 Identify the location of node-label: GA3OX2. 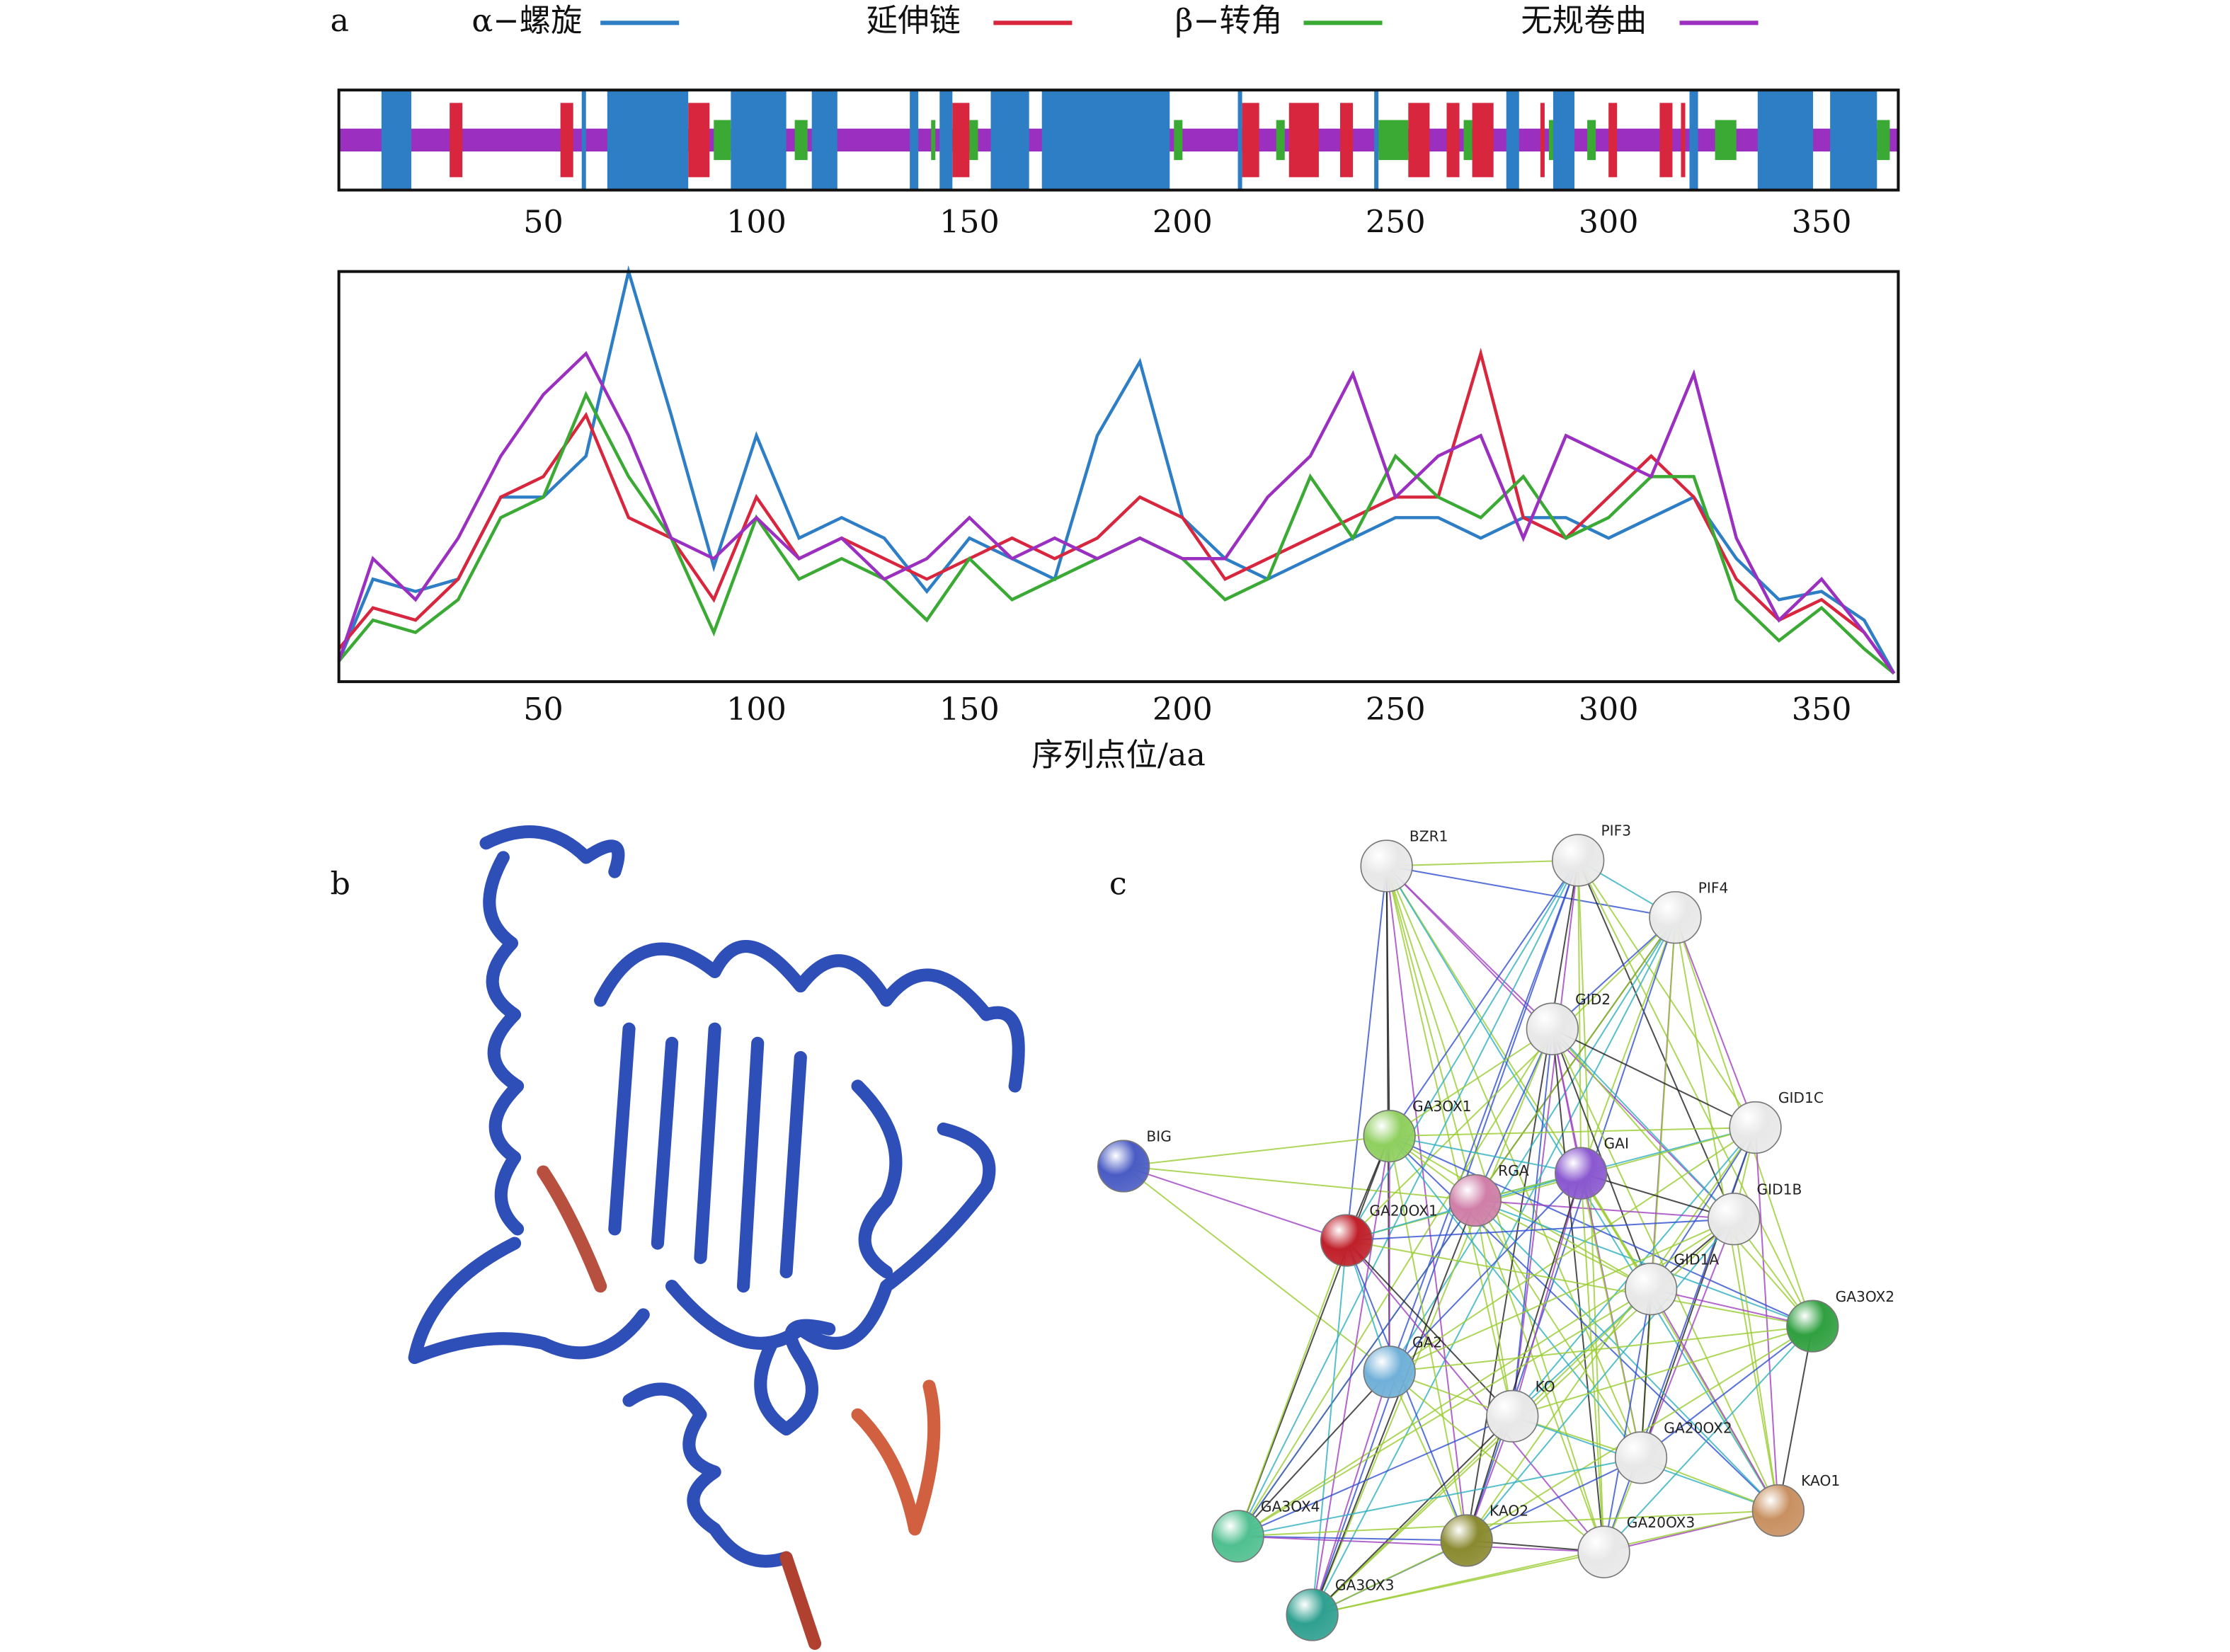
(1865, 1296).